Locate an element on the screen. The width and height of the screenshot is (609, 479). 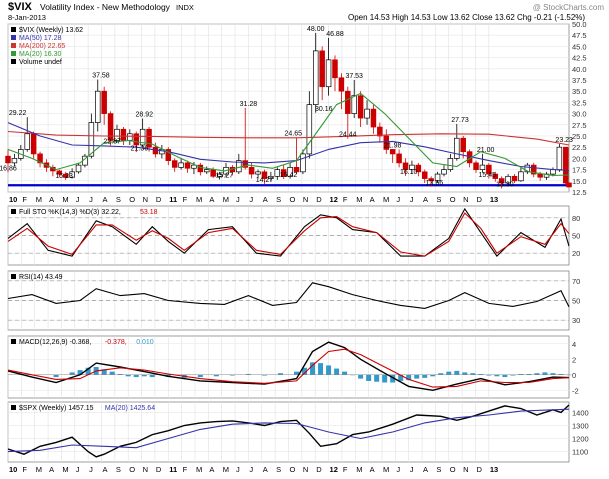
x-axis-label-upper: 11 is located at coordinates (173, 199).